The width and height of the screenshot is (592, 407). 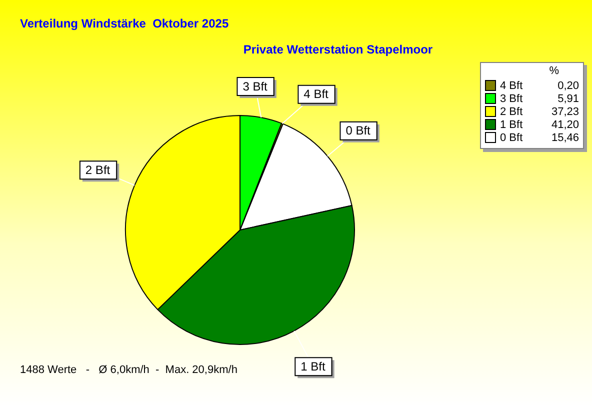 What do you see at coordinates (564, 124) in the screenshot?
I see `data-label: 41,20` at bounding box center [564, 124].